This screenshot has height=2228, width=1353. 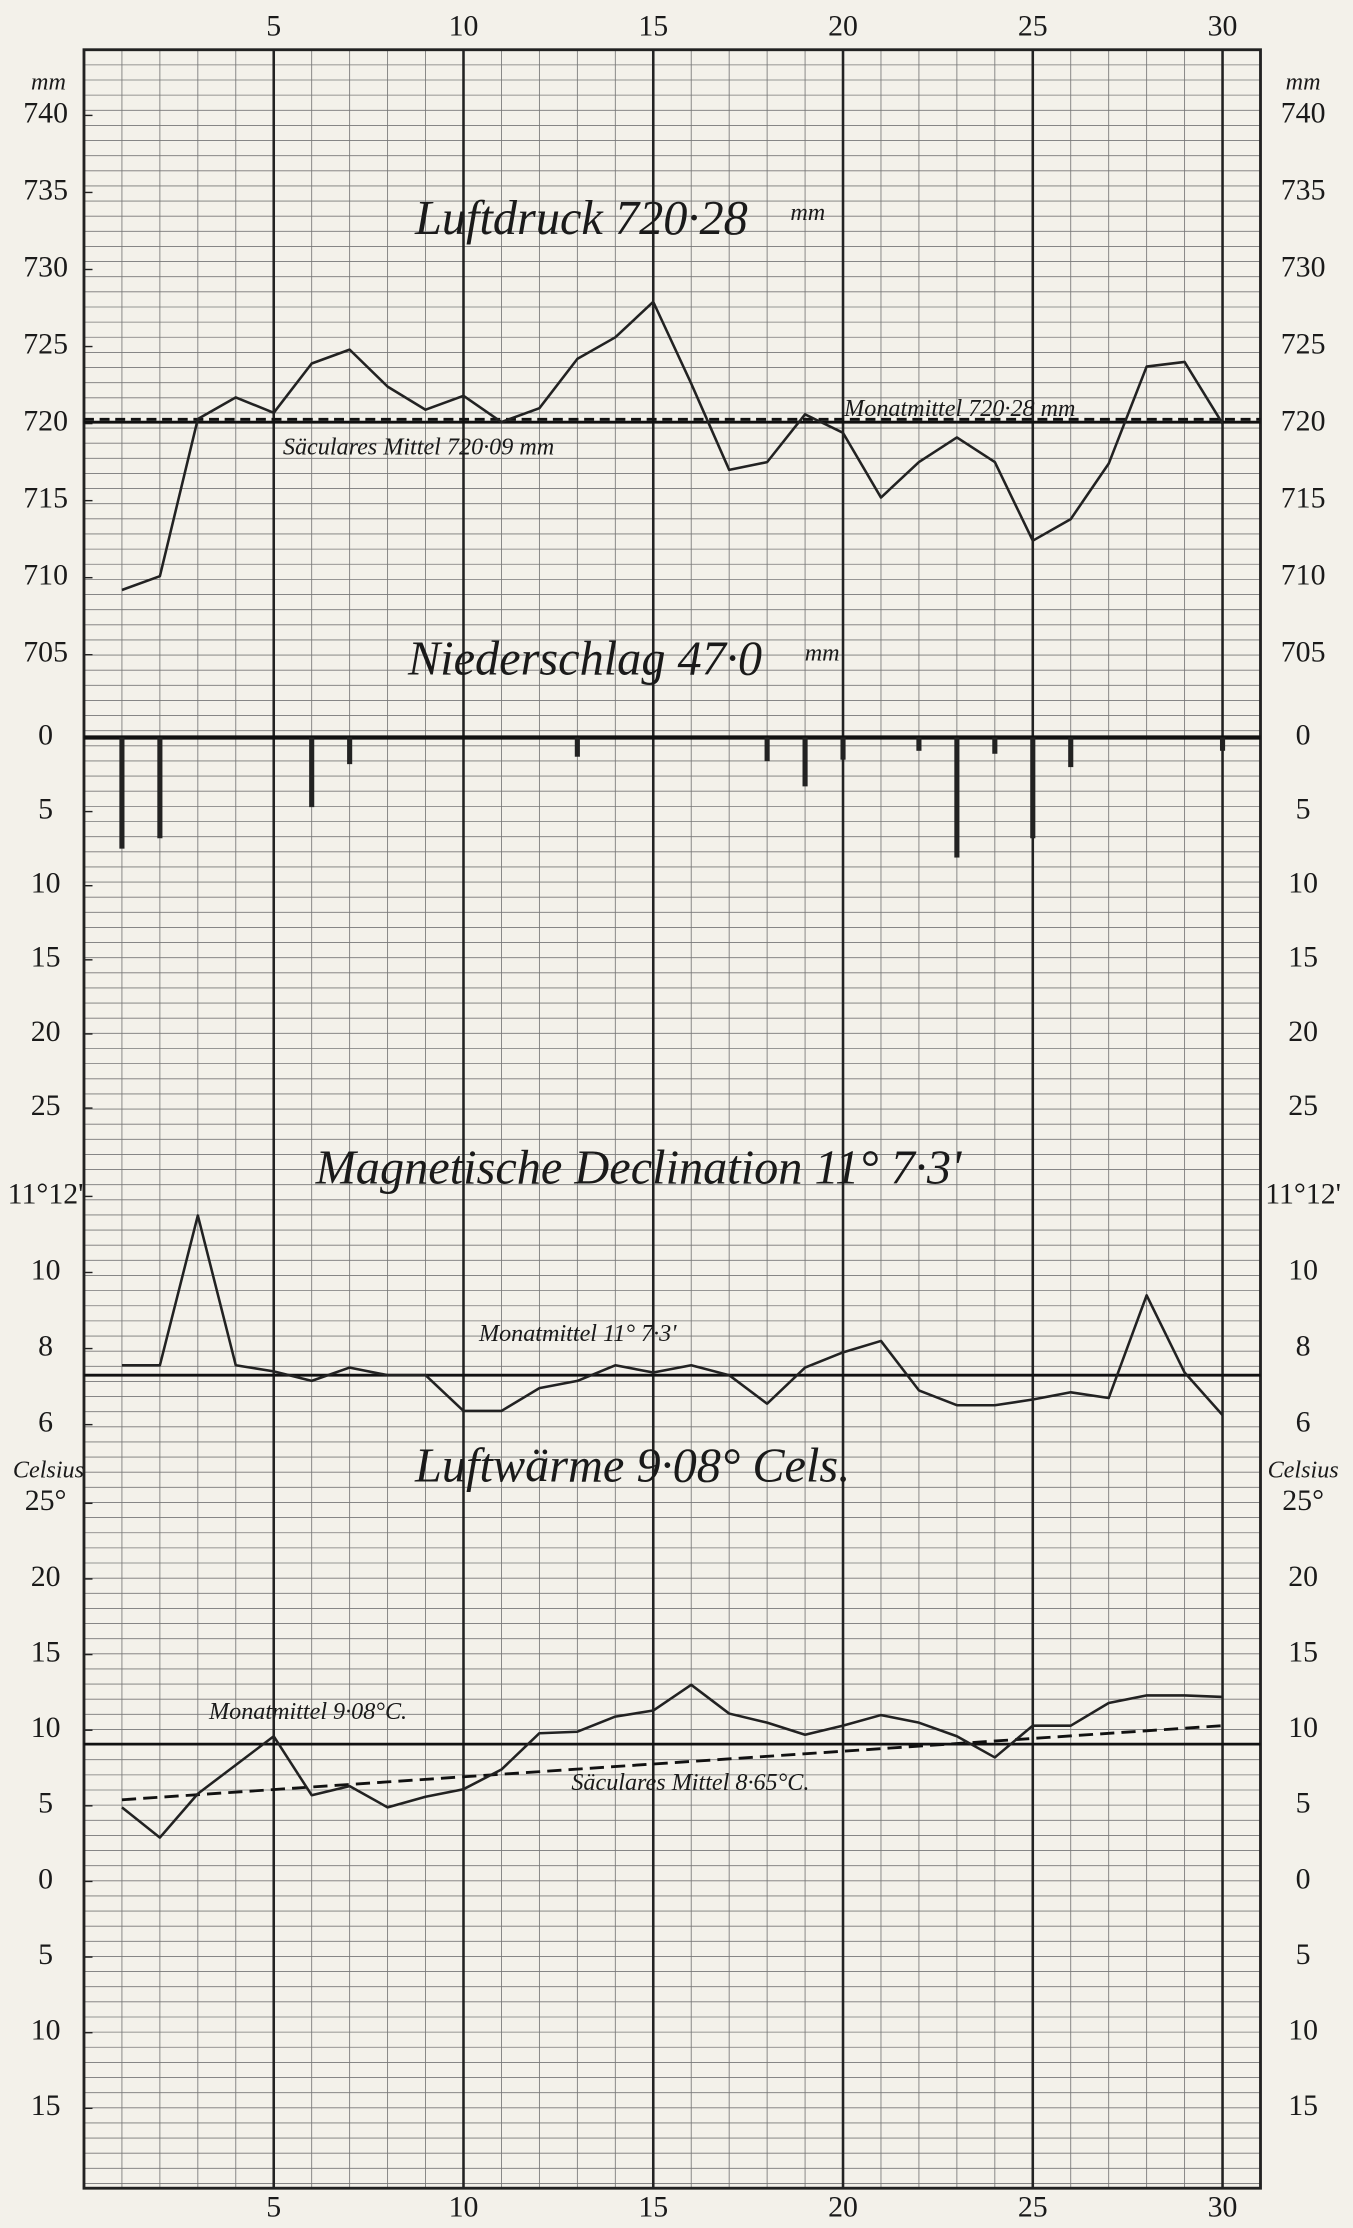 I want to click on y-tick-label-left: 25°, so click(x=46, y=1500).